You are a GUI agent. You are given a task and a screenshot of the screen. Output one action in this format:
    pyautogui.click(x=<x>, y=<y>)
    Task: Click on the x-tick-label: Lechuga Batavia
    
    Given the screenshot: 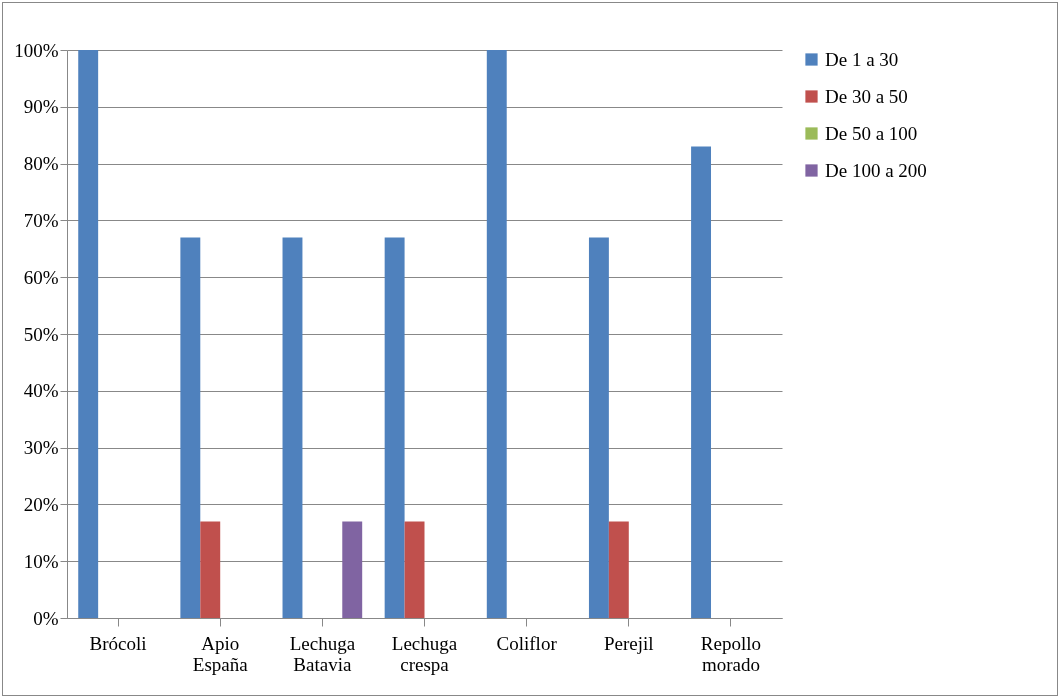 What is the action you would take?
    pyautogui.click(x=322, y=653)
    